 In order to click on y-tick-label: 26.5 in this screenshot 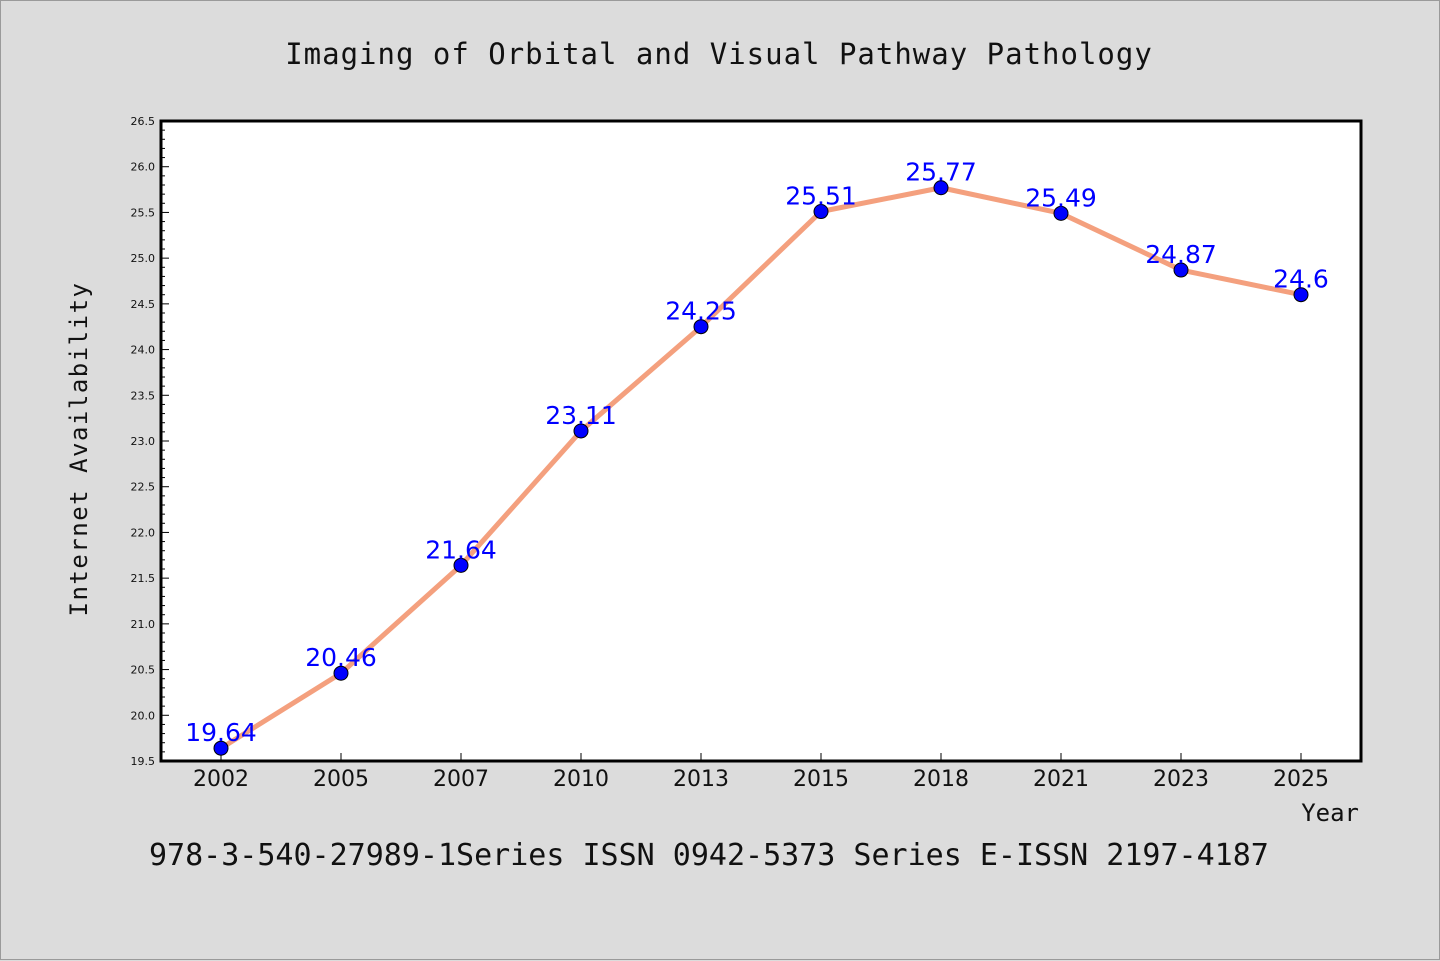, I will do `click(143, 121)`.